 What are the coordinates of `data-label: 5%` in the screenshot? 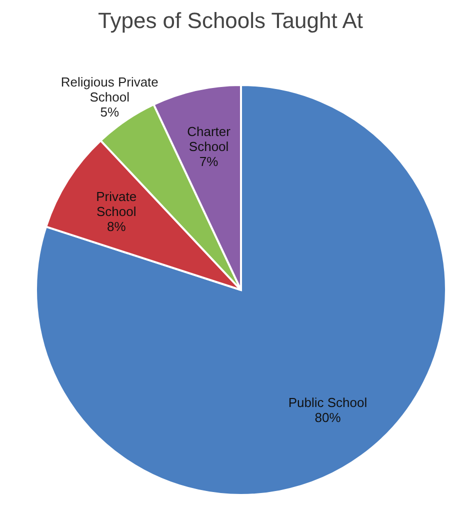 It's located at (110, 112).